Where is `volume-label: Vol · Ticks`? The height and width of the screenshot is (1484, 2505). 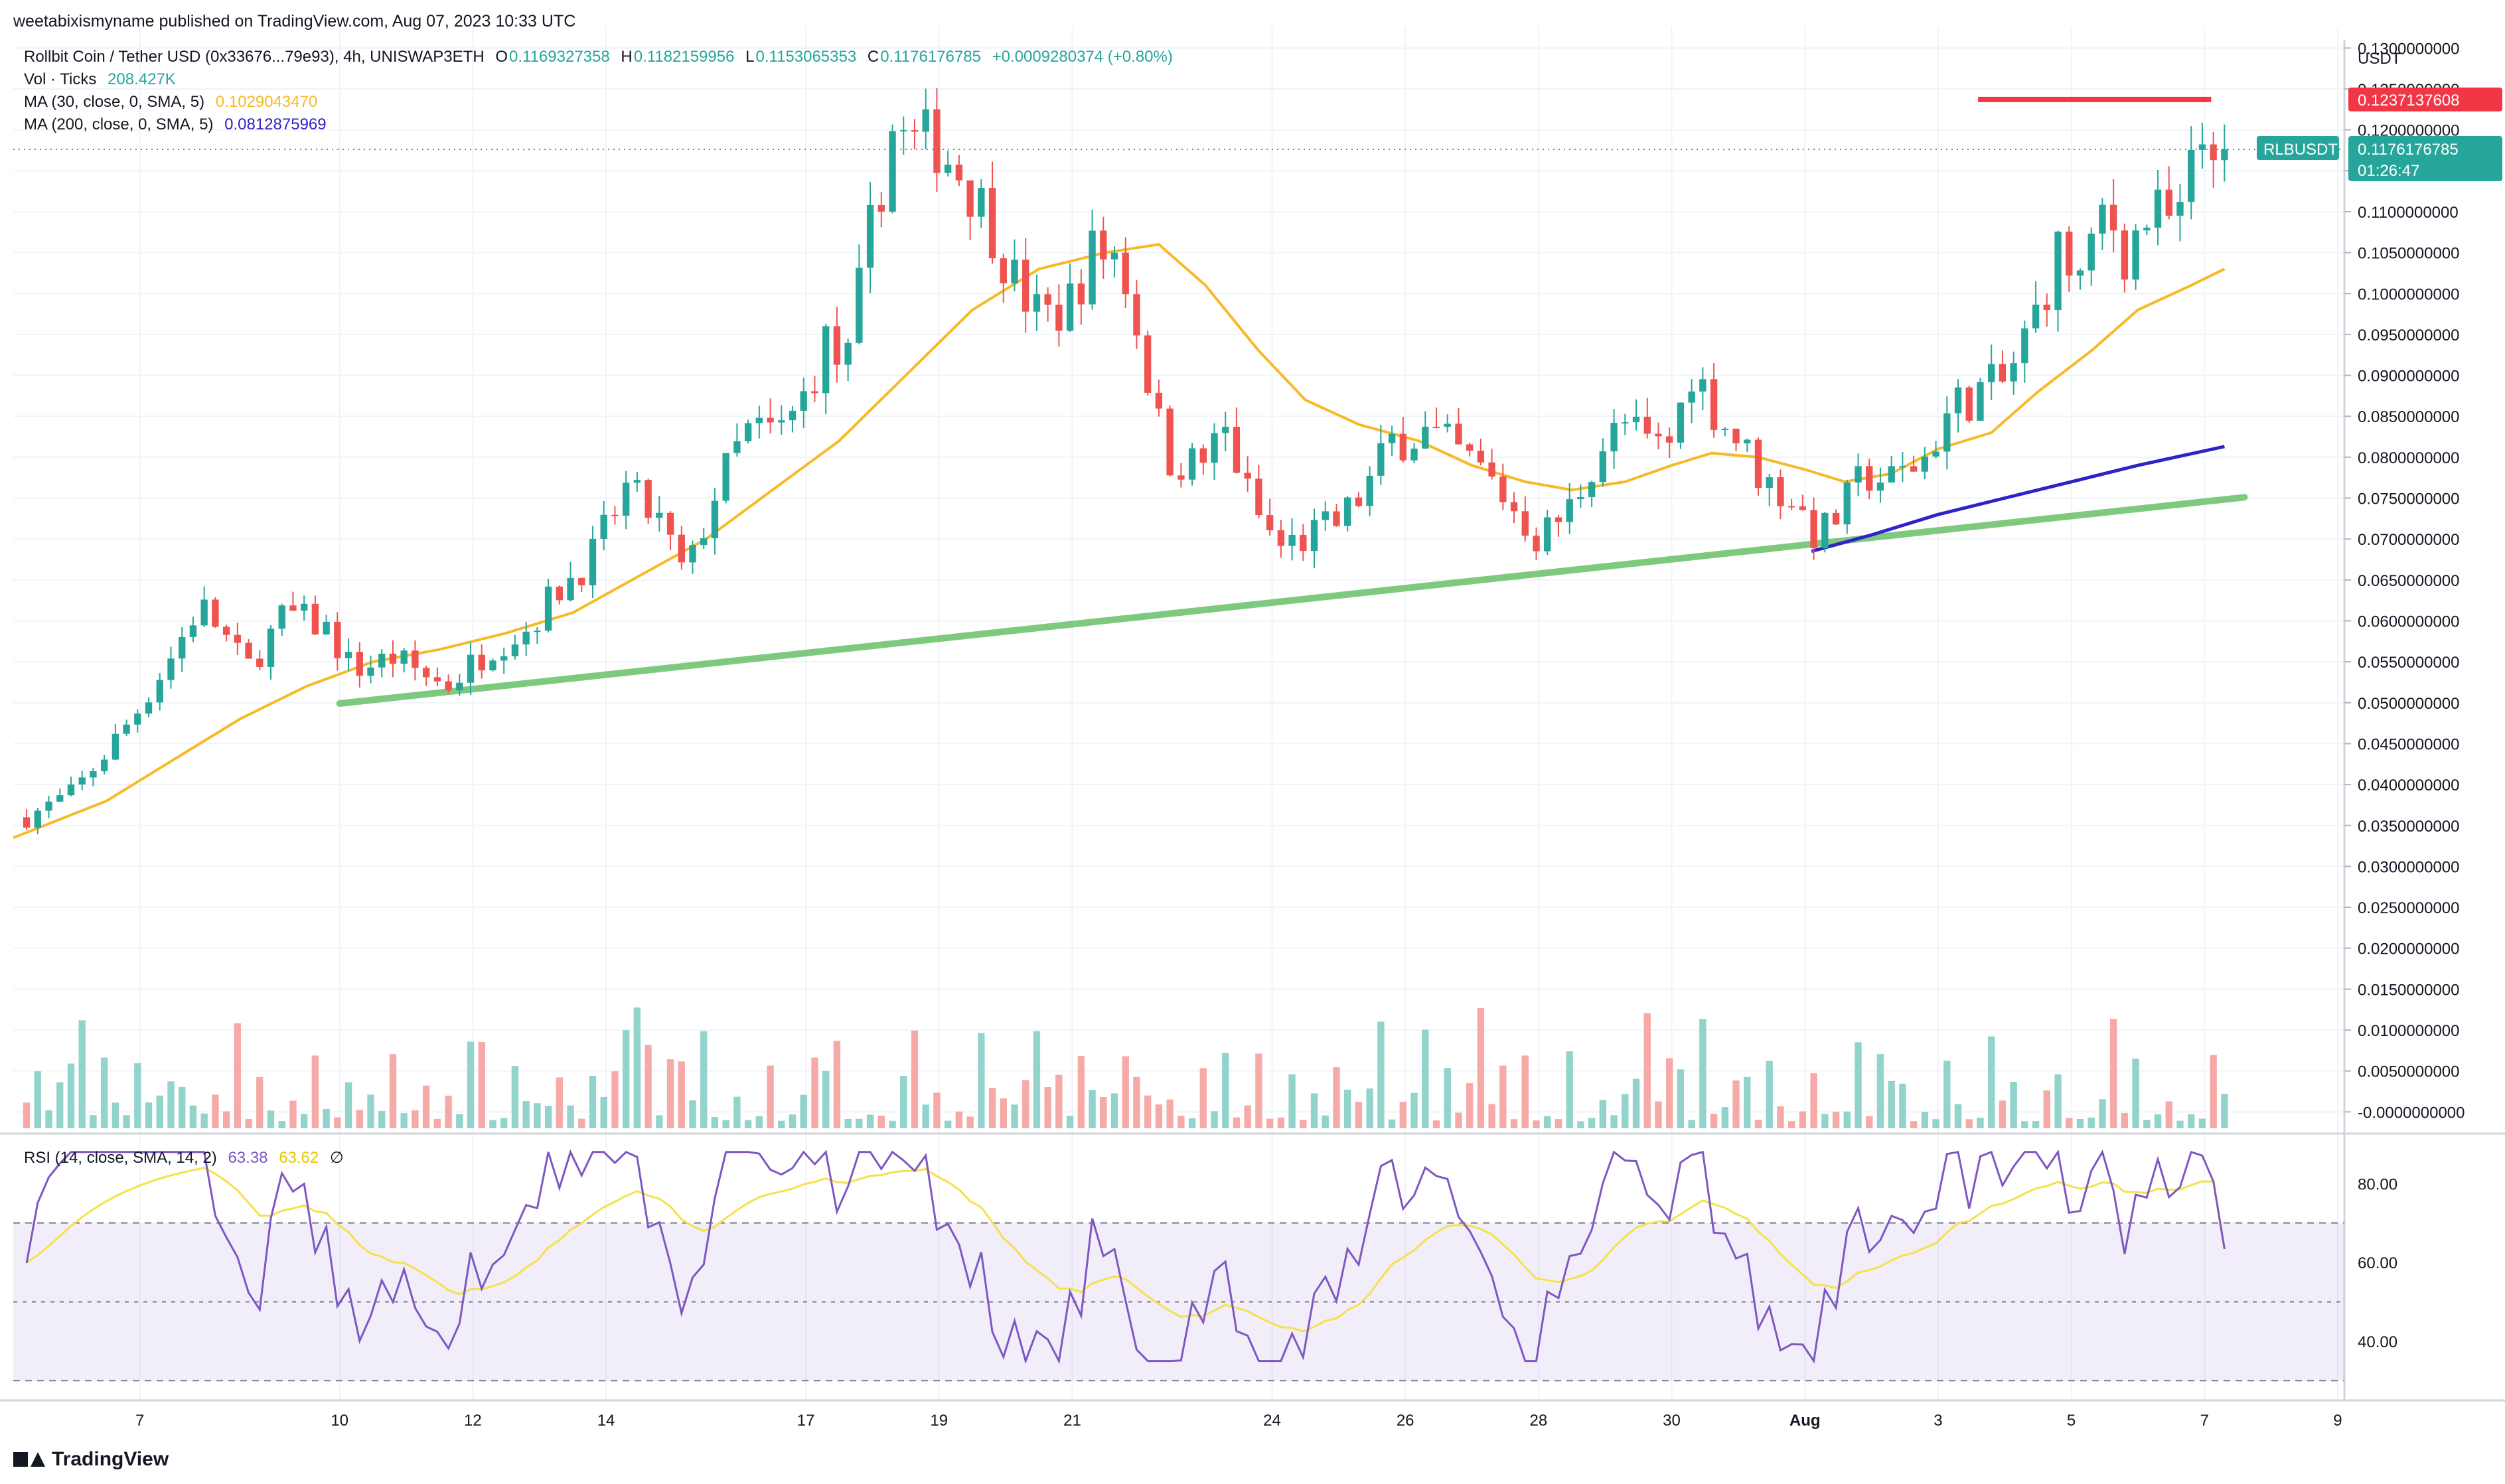
volume-label: Vol · Ticks is located at coordinates (60, 79).